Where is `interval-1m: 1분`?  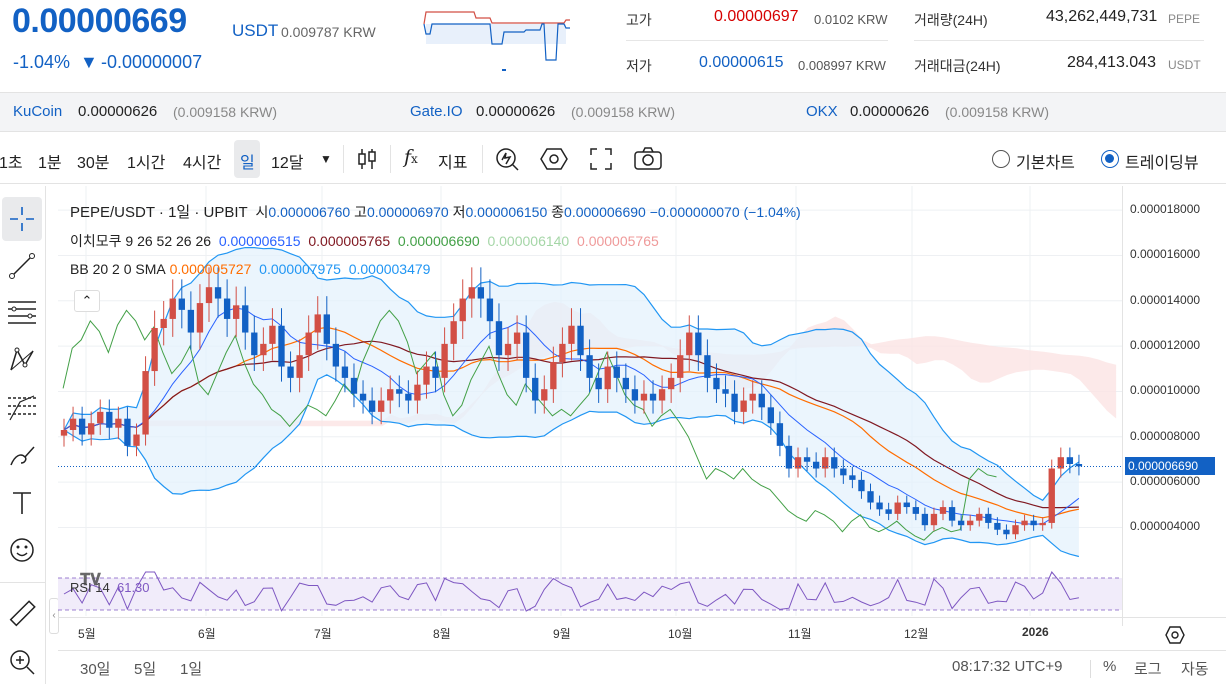 interval-1m: 1분 is located at coordinates (50, 163).